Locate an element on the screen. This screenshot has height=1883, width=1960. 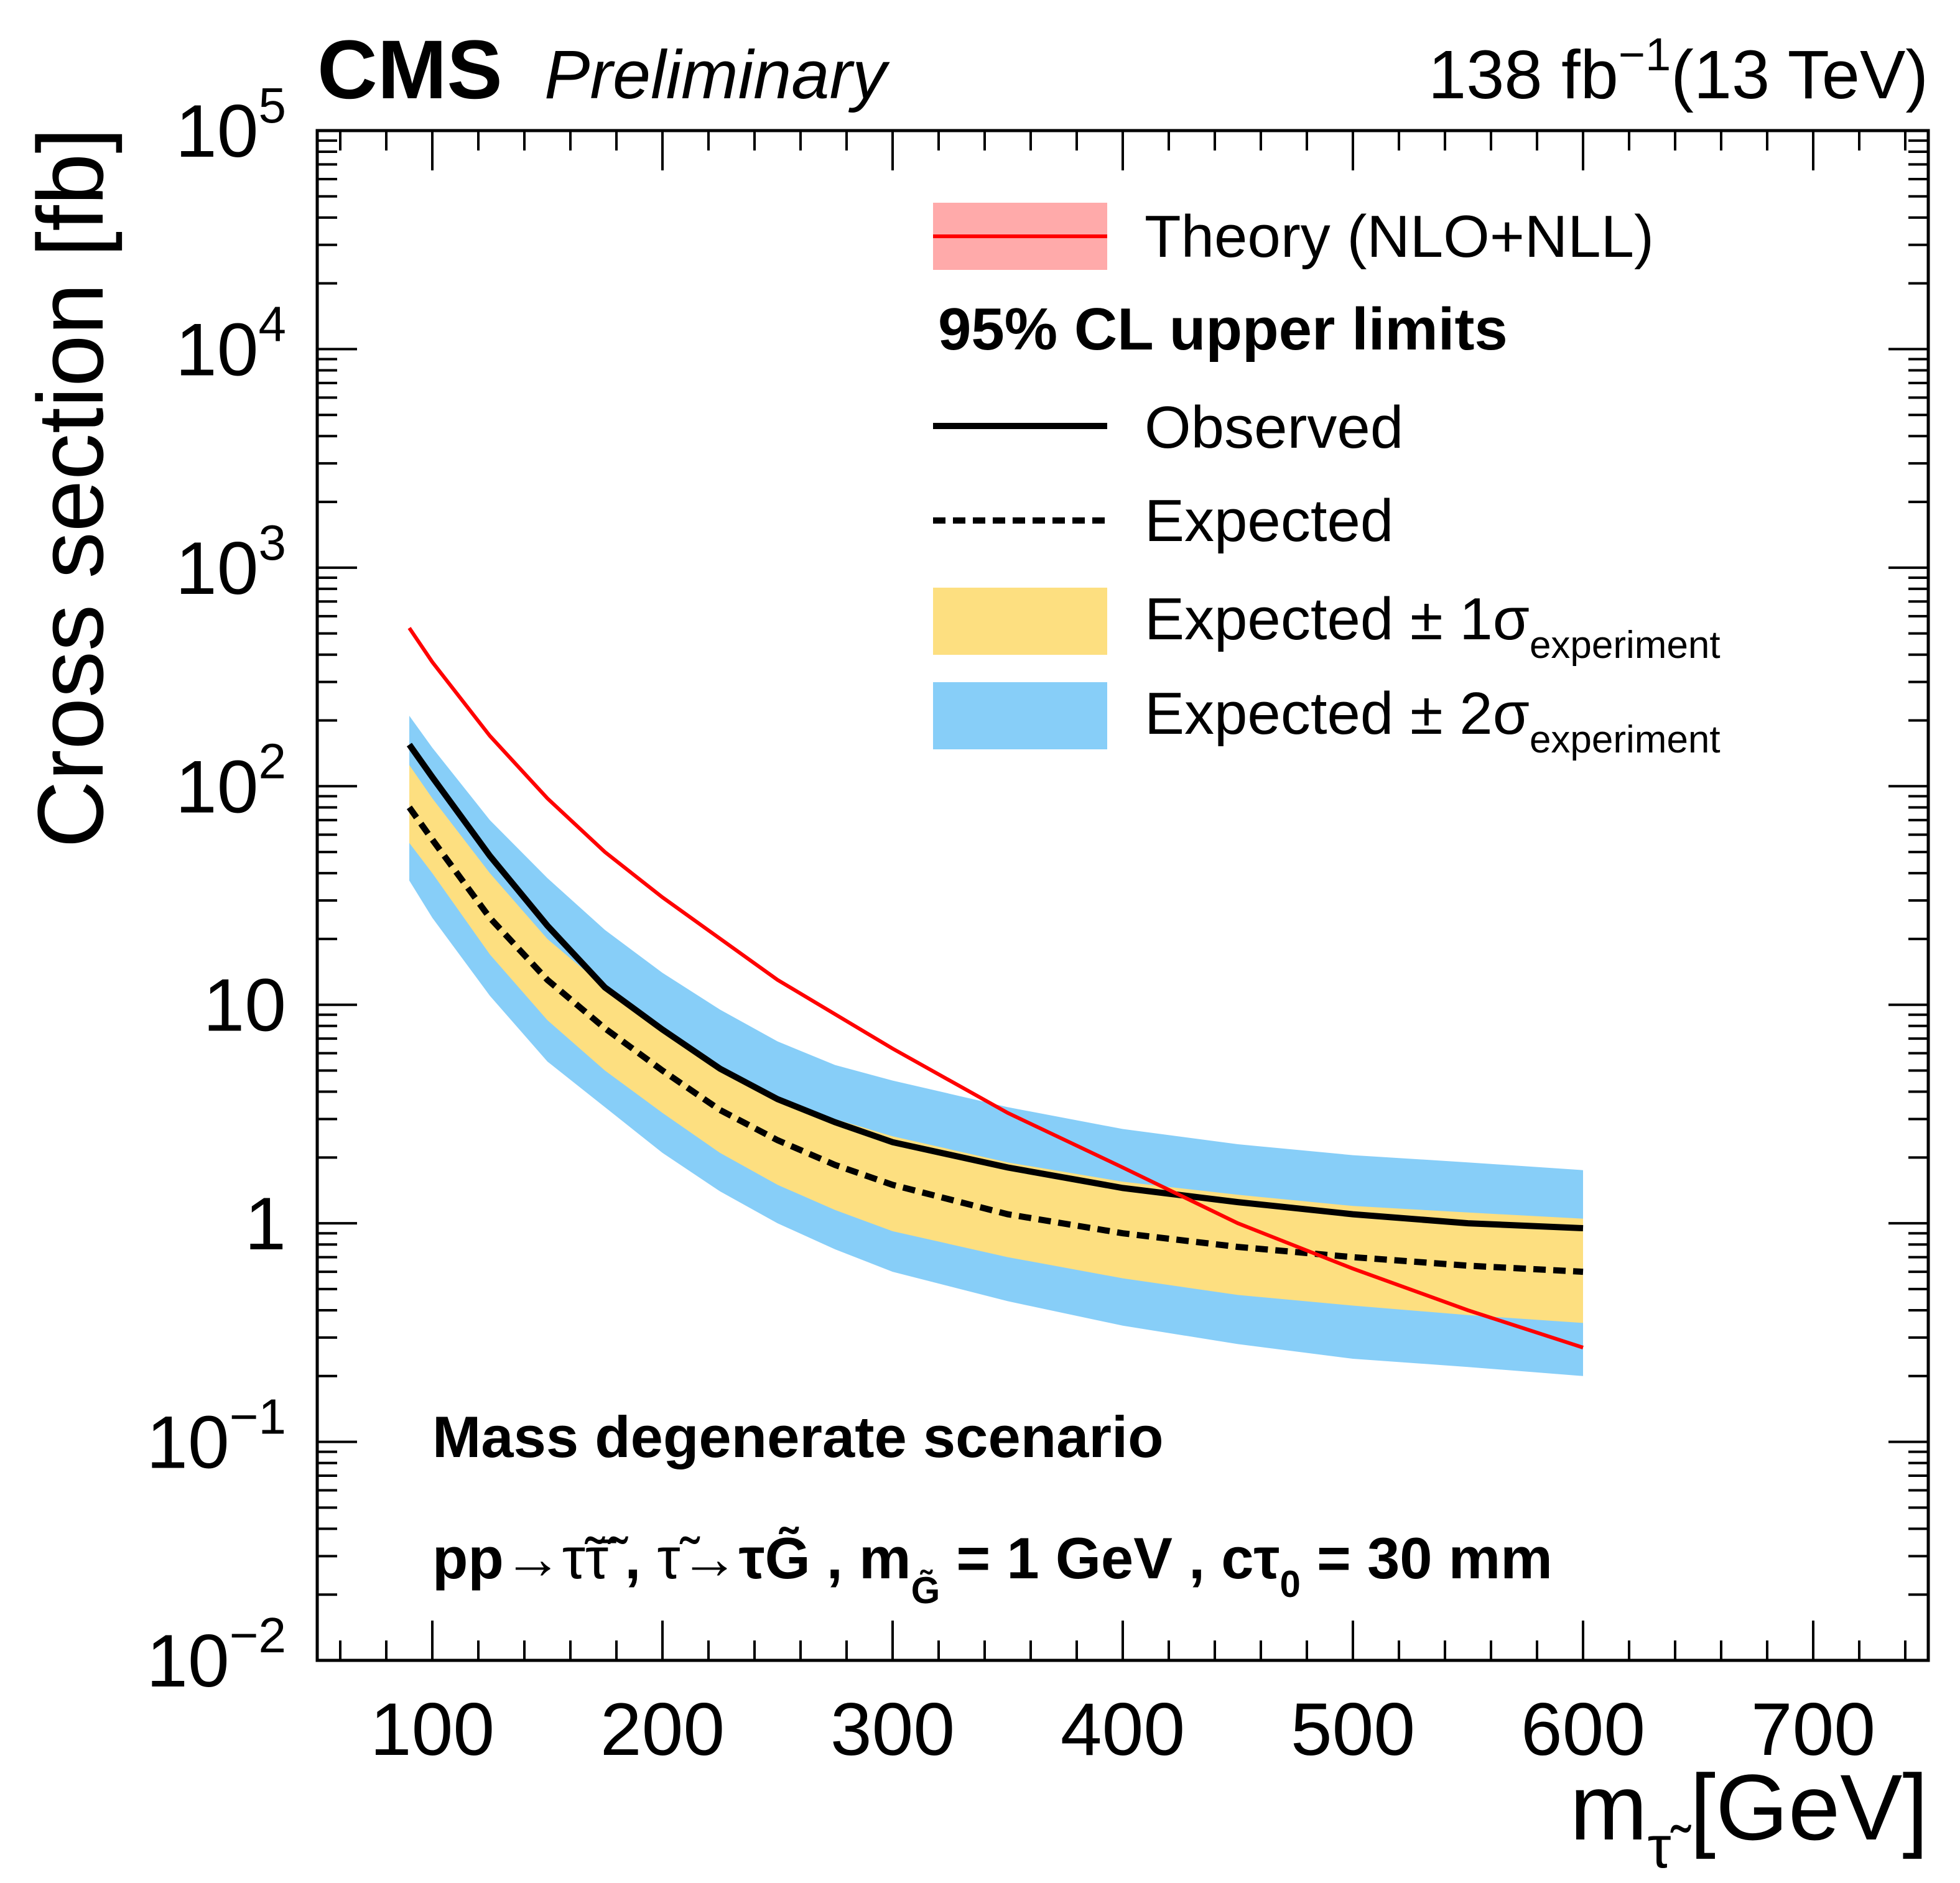
process-mass-subscript: G̃ is located at coordinates (926, 1590).